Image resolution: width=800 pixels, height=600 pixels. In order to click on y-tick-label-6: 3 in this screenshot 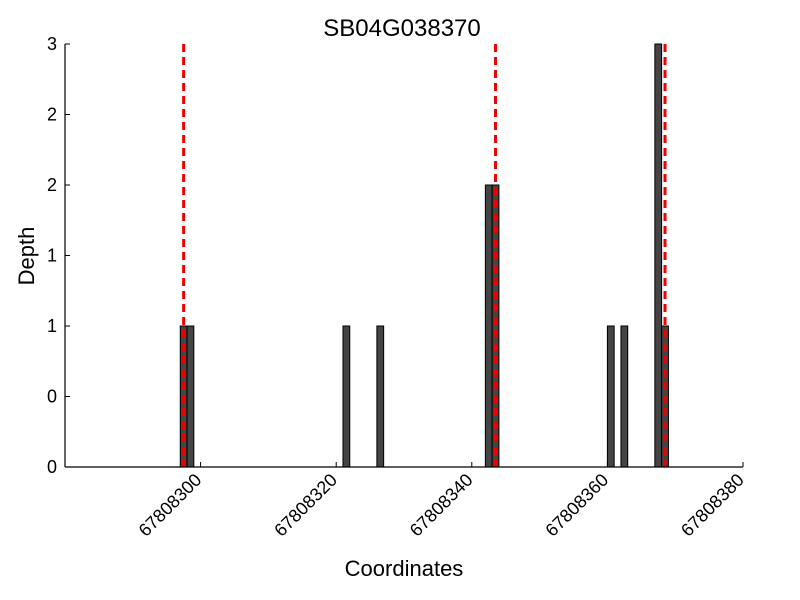, I will do `click(52, 44)`.